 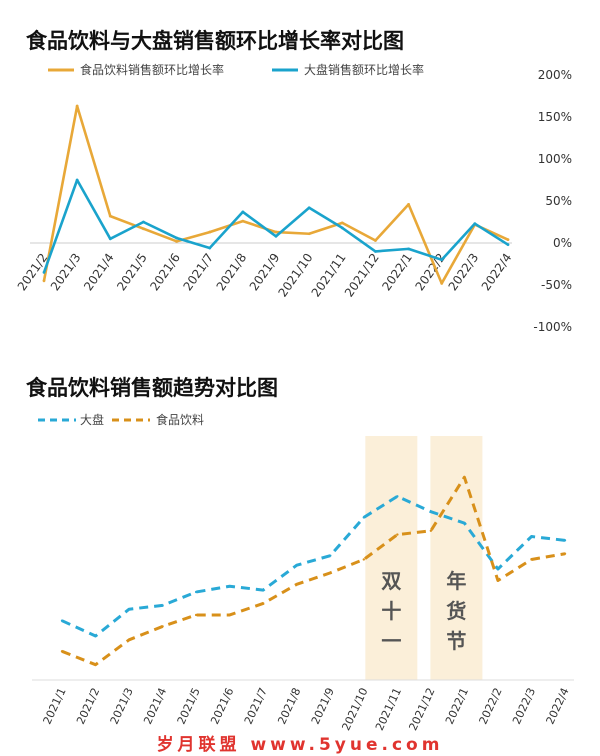 I want to click on chart1-y-axis: 200% 150% 100% 50% 0% -50% -100%, so click(x=552, y=201).